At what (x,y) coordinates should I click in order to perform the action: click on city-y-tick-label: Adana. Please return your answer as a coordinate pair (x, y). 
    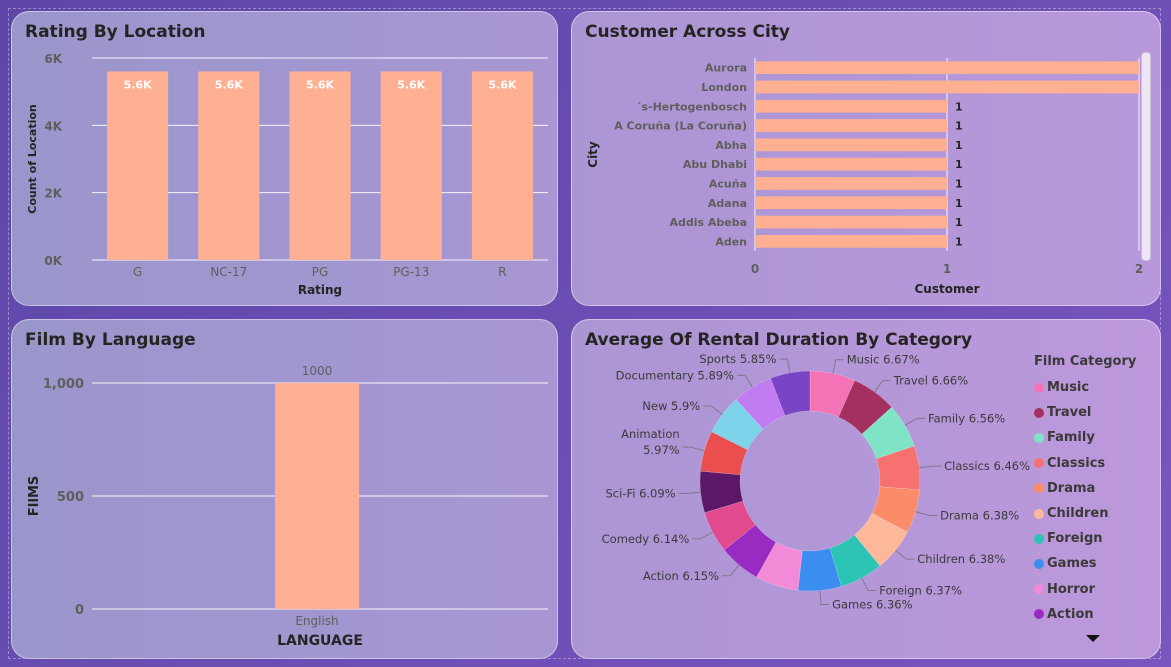
    Looking at the image, I should click on (727, 203).